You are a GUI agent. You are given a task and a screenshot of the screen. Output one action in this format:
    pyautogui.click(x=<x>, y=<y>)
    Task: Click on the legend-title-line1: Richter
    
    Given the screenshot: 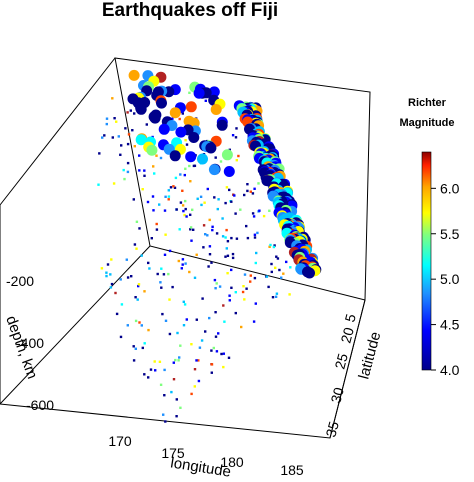 What is the action you would take?
    pyautogui.click(x=427, y=103)
    